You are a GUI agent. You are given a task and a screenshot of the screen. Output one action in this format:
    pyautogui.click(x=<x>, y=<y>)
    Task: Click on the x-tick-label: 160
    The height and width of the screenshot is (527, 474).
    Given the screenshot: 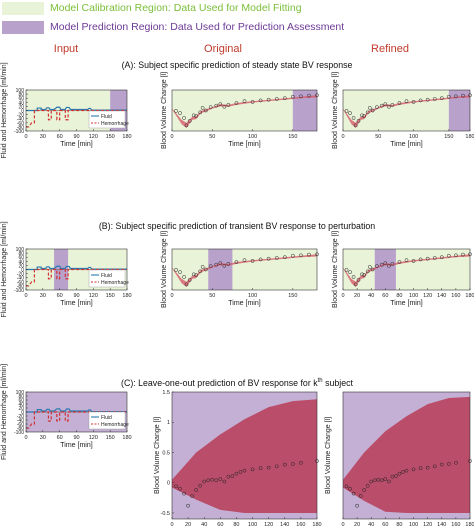 What is the action you would take?
    pyautogui.click(x=455, y=524)
    